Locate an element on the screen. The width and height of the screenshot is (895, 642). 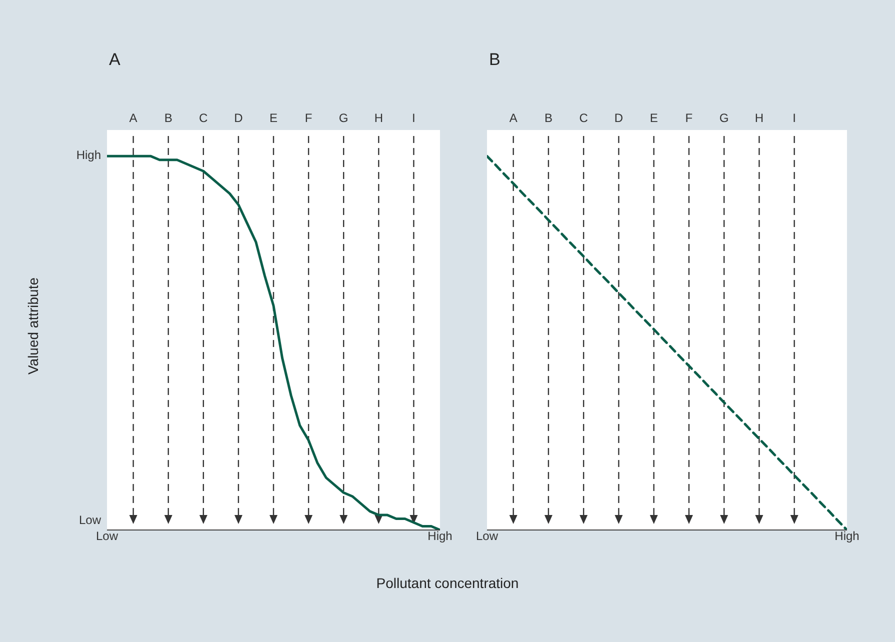
text: Low is located at coordinates (89, 520).